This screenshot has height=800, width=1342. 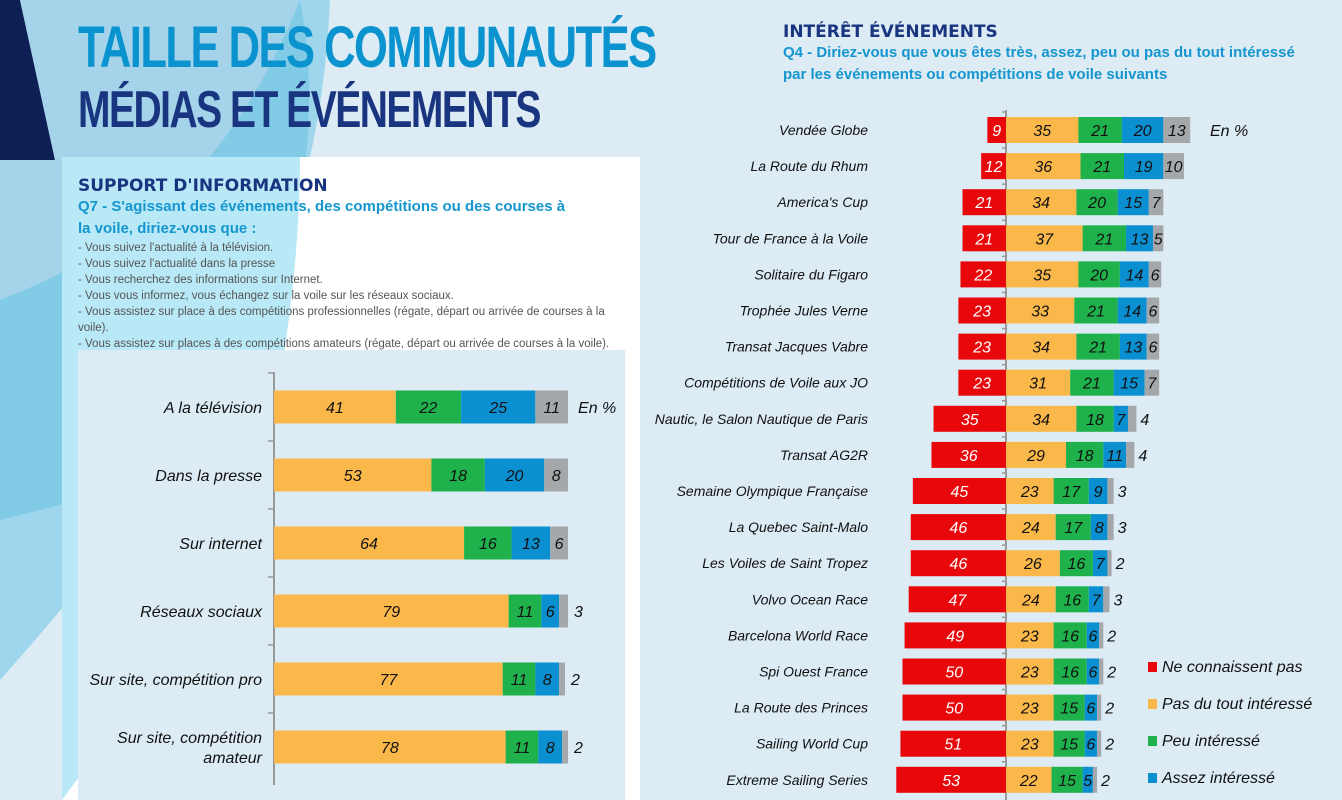 I want to click on data-label: 12, so click(x=994, y=167).